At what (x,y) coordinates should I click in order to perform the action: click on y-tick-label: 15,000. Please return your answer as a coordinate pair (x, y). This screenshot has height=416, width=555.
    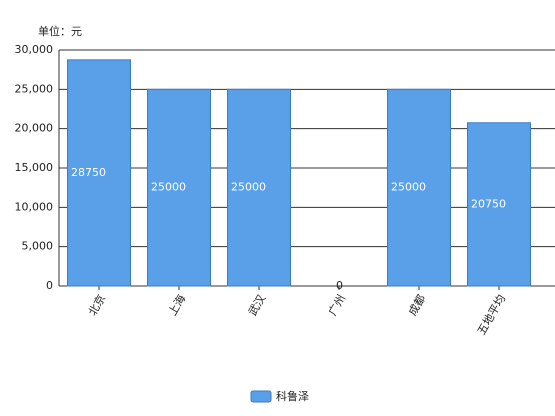
    Looking at the image, I should click on (34, 167).